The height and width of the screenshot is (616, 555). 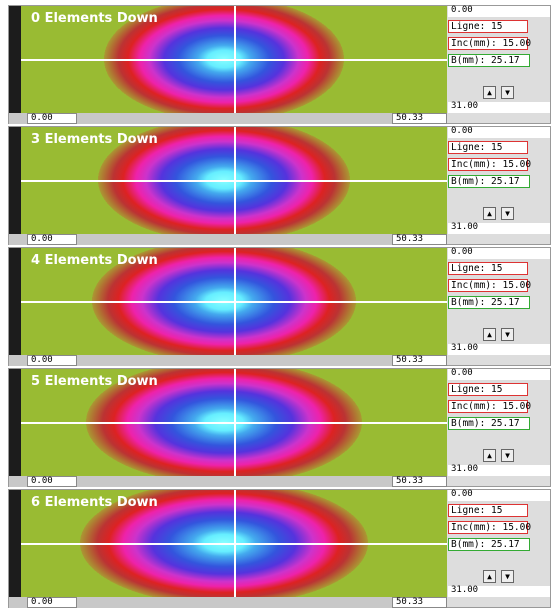 I want to click on panel-title: 6 Elements Down, so click(x=94, y=502).